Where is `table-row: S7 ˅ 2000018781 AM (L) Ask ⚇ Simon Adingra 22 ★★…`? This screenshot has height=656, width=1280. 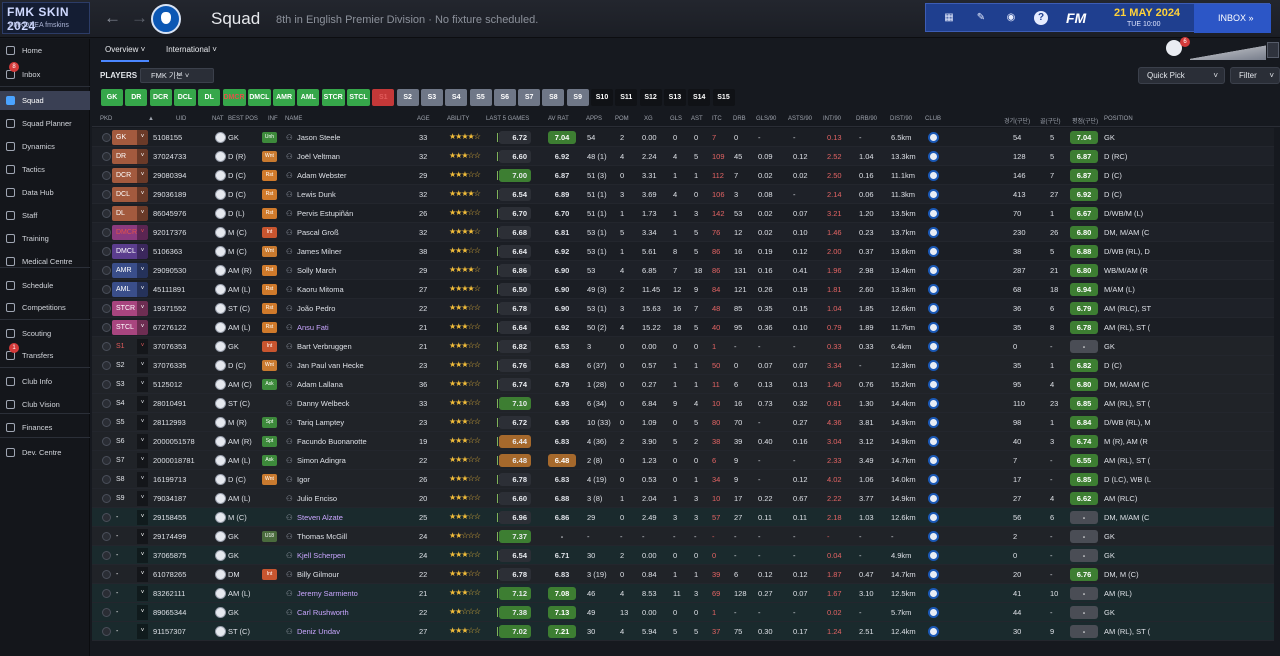
table-row: S7 ˅ 2000018781 AM (L) Ask ⚇ Simon Adingra 22 ★★… is located at coordinates (683, 460).